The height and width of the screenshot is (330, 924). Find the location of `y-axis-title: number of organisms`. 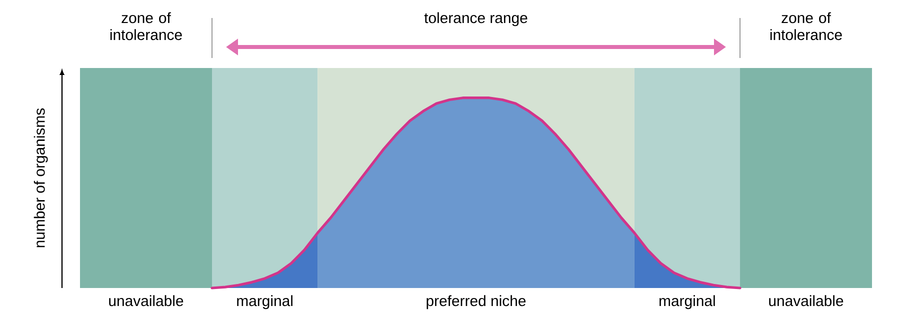

y-axis-title: number of organisms is located at coordinates (41, 178).